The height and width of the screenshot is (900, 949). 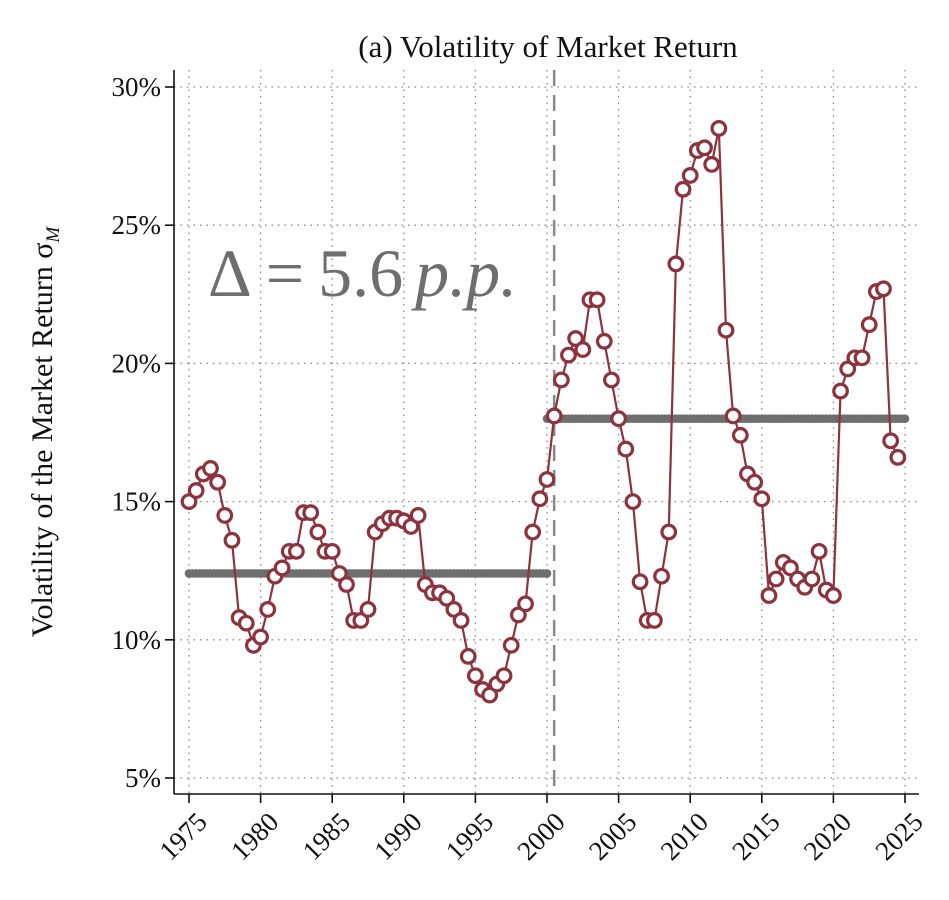 What do you see at coordinates (326, 836) in the screenshot?
I see `x-tick-label: 1985` at bounding box center [326, 836].